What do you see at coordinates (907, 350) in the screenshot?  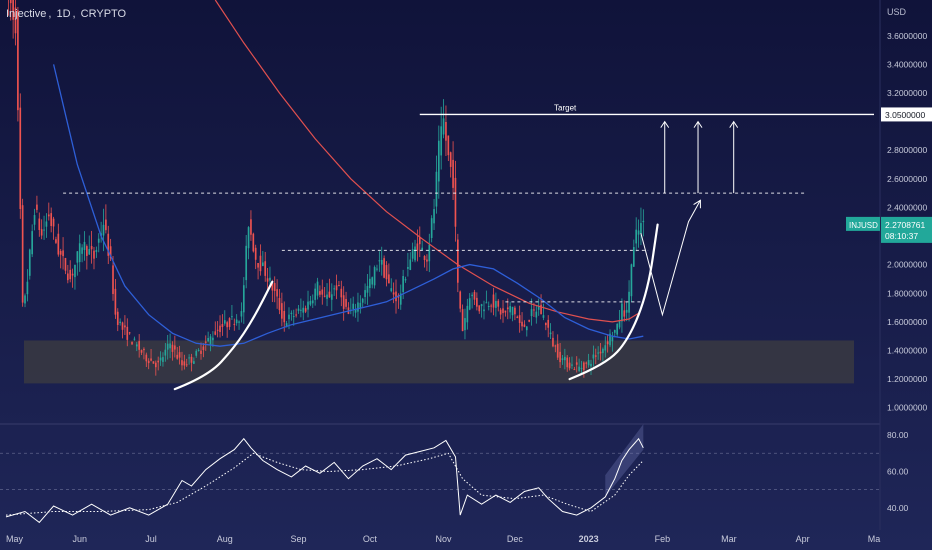 I see `price-tick-label: 1.4000000` at bounding box center [907, 350].